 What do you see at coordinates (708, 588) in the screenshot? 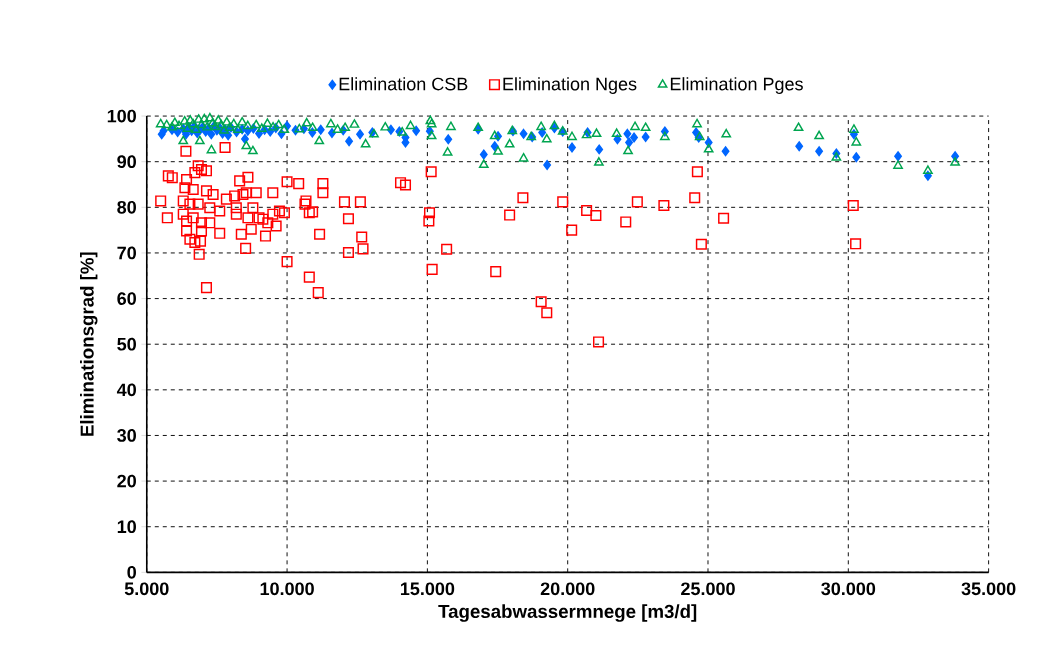
I see `x-tick-label: 25.000` at bounding box center [708, 588].